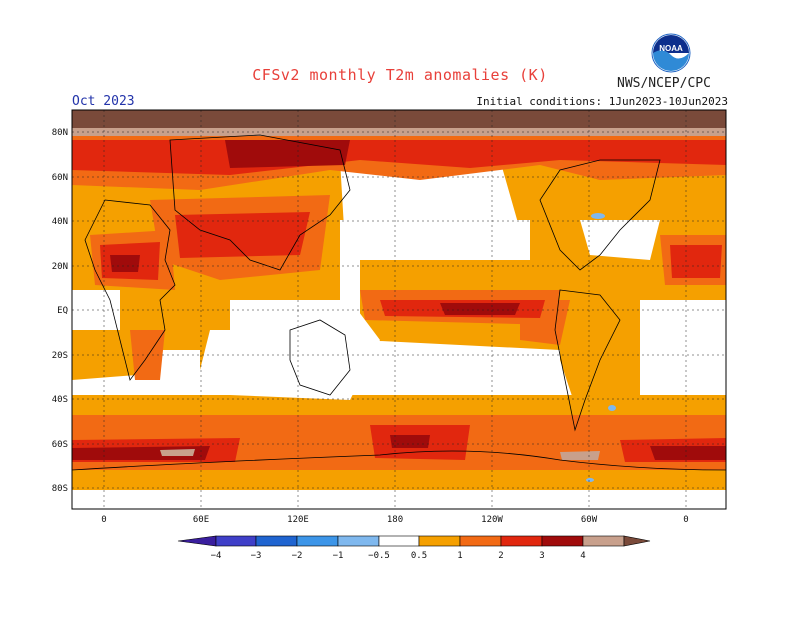  I want to click on lat-label: EQ, so click(62, 311).